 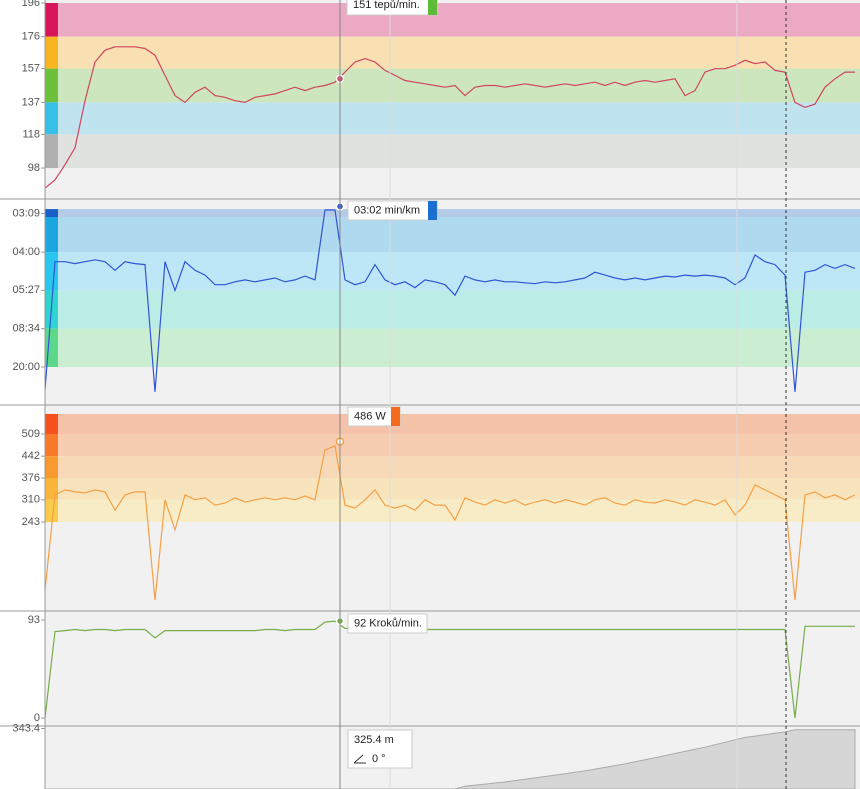 I want to click on y-tick-label: 157, so click(x=31, y=69).